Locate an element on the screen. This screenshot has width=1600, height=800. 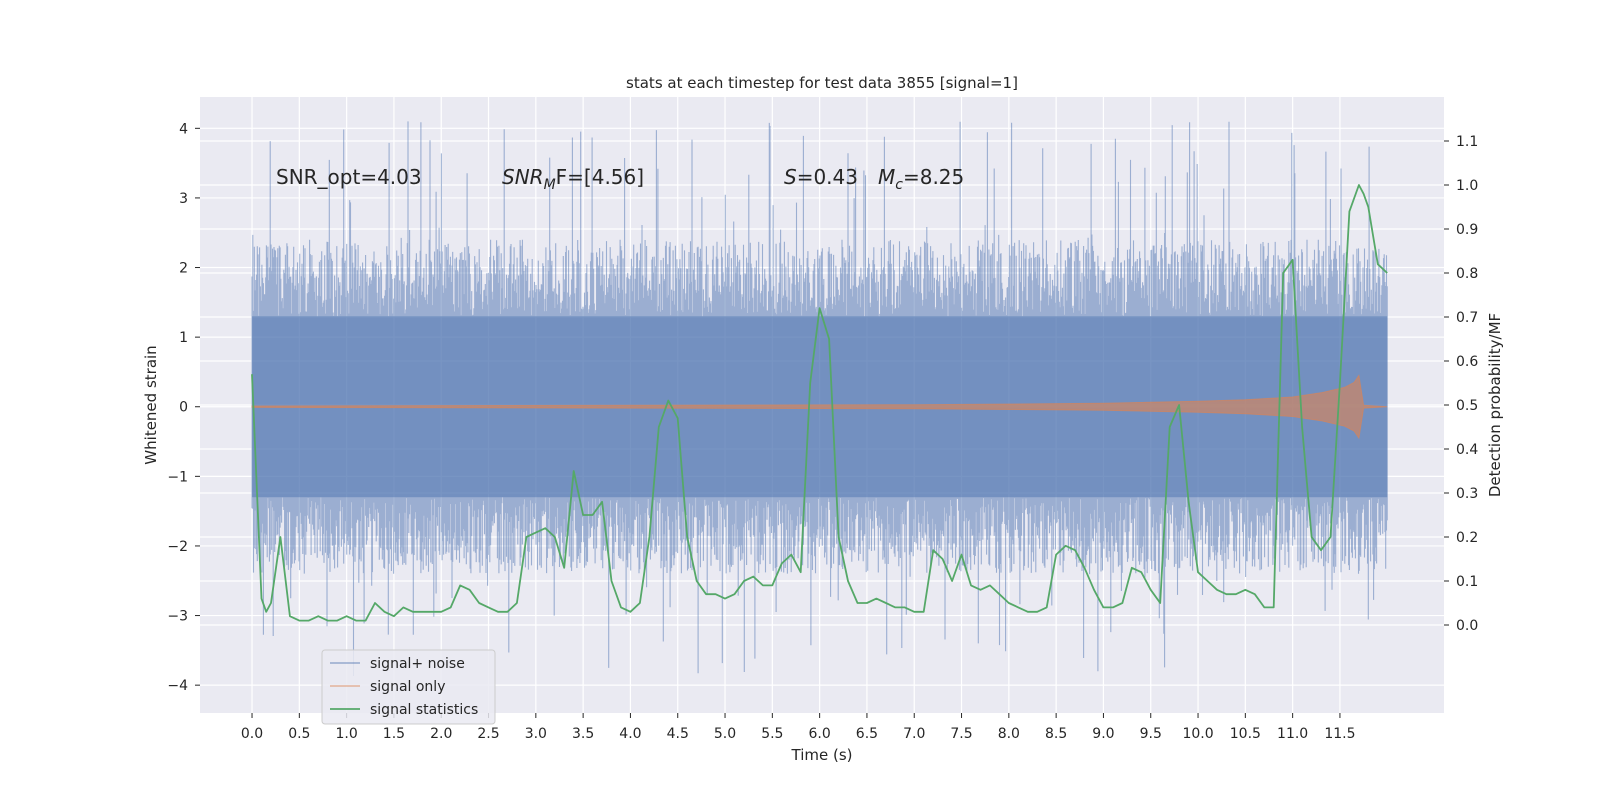
y-left-tick-label: 2 is located at coordinates (183, 269).